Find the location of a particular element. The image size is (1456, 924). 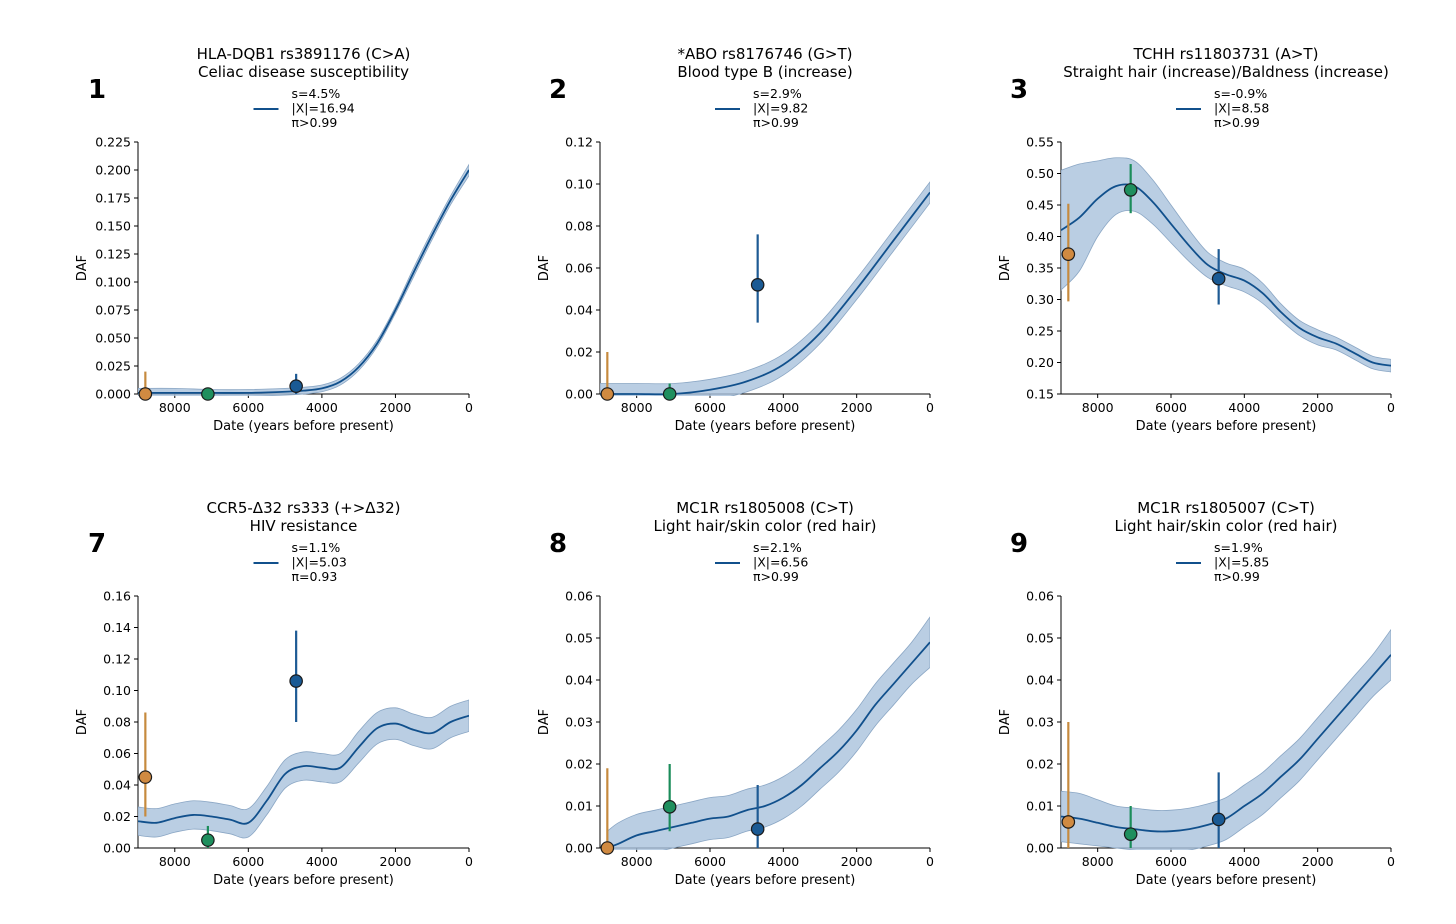

y-tick-label: 0.25 is located at coordinates (1040, 331).